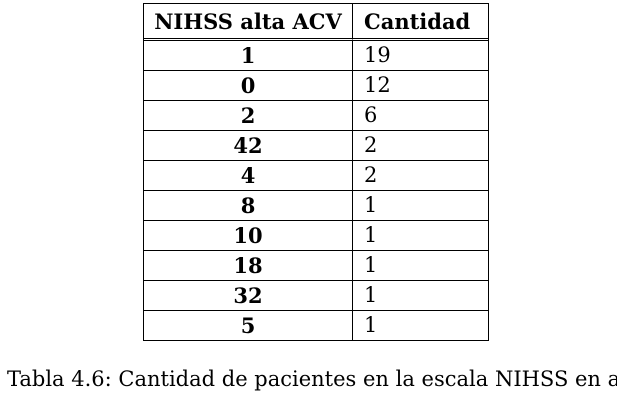 The width and height of the screenshot is (617, 400). I want to click on table-row: 32 1, so click(316, 296).